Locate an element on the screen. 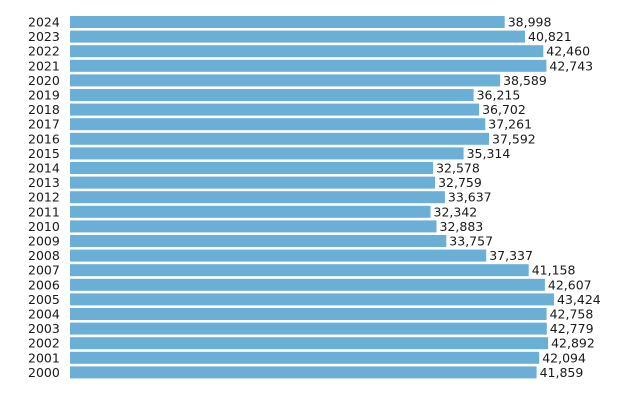 Image resolution: width=640 pixels, height=400 pixels. value-label: 40,821 is located at coordinates (550, 36).